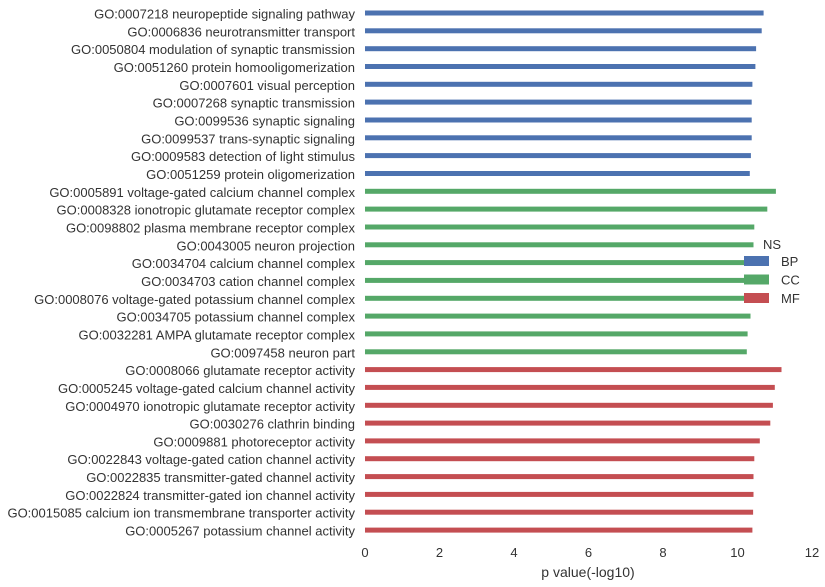  What do you see at coordinates (789, 261) in the screenshot?
I see `legend-label-bp: BP` at bounding box center [789, 261].